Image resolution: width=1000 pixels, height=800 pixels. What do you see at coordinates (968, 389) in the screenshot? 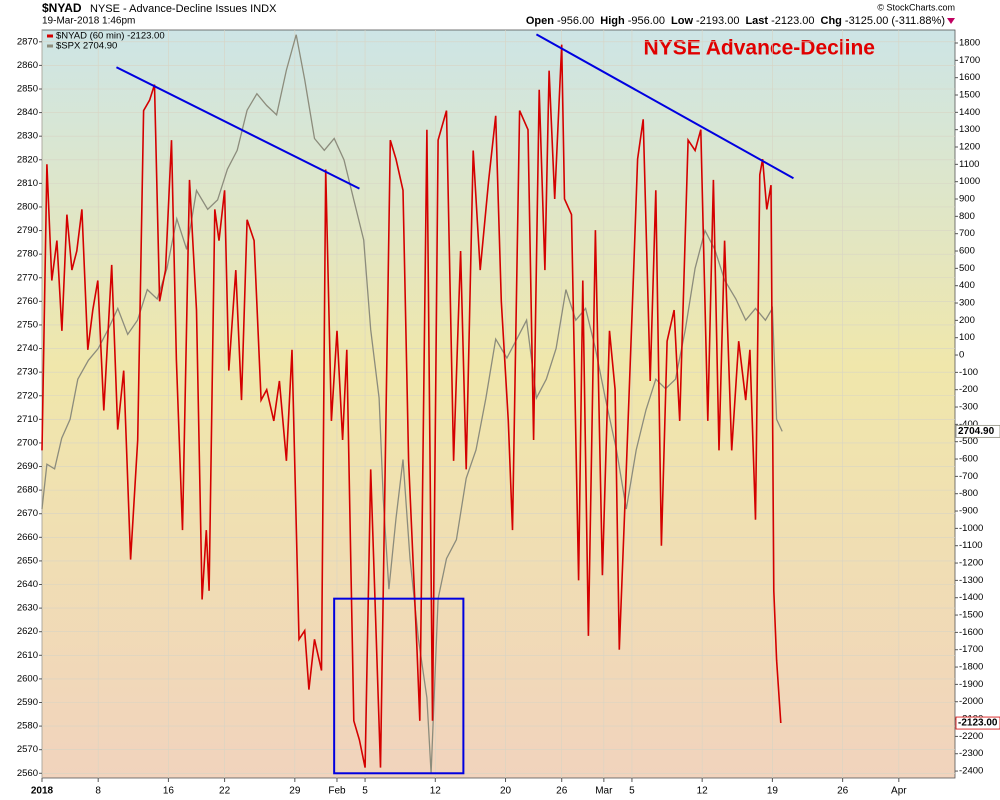
I see `y2-tick-label: -200` at bounding box center [968, 389].